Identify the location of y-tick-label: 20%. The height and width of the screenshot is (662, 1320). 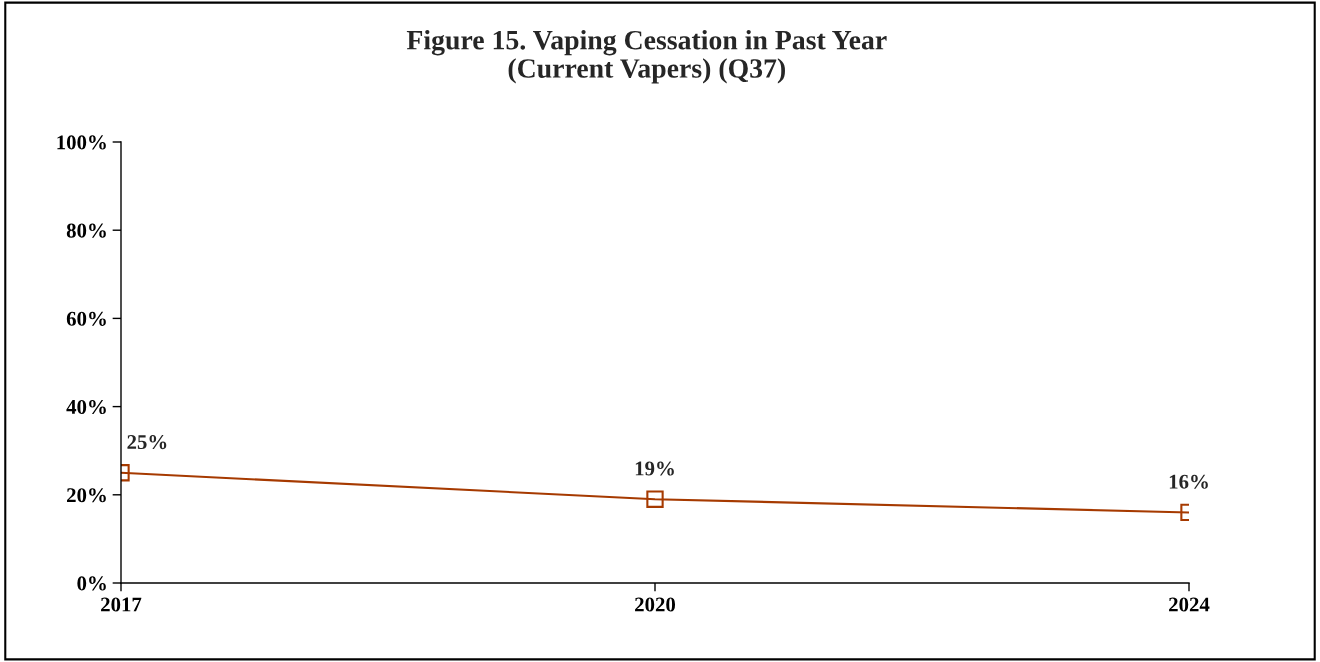
(86, 495).